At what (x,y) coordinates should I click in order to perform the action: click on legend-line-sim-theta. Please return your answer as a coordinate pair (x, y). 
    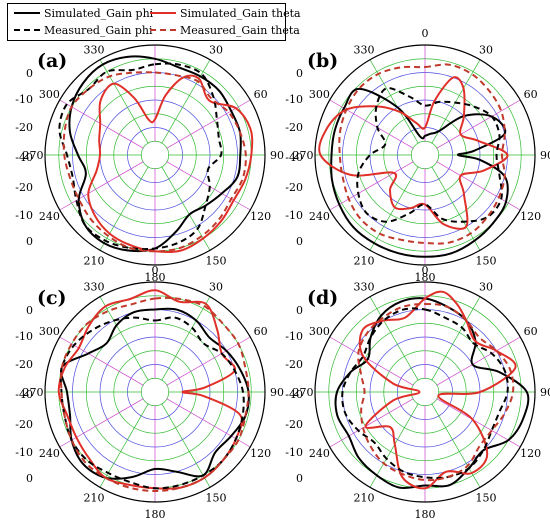
    Looking at the image, I should click on (163, 13).